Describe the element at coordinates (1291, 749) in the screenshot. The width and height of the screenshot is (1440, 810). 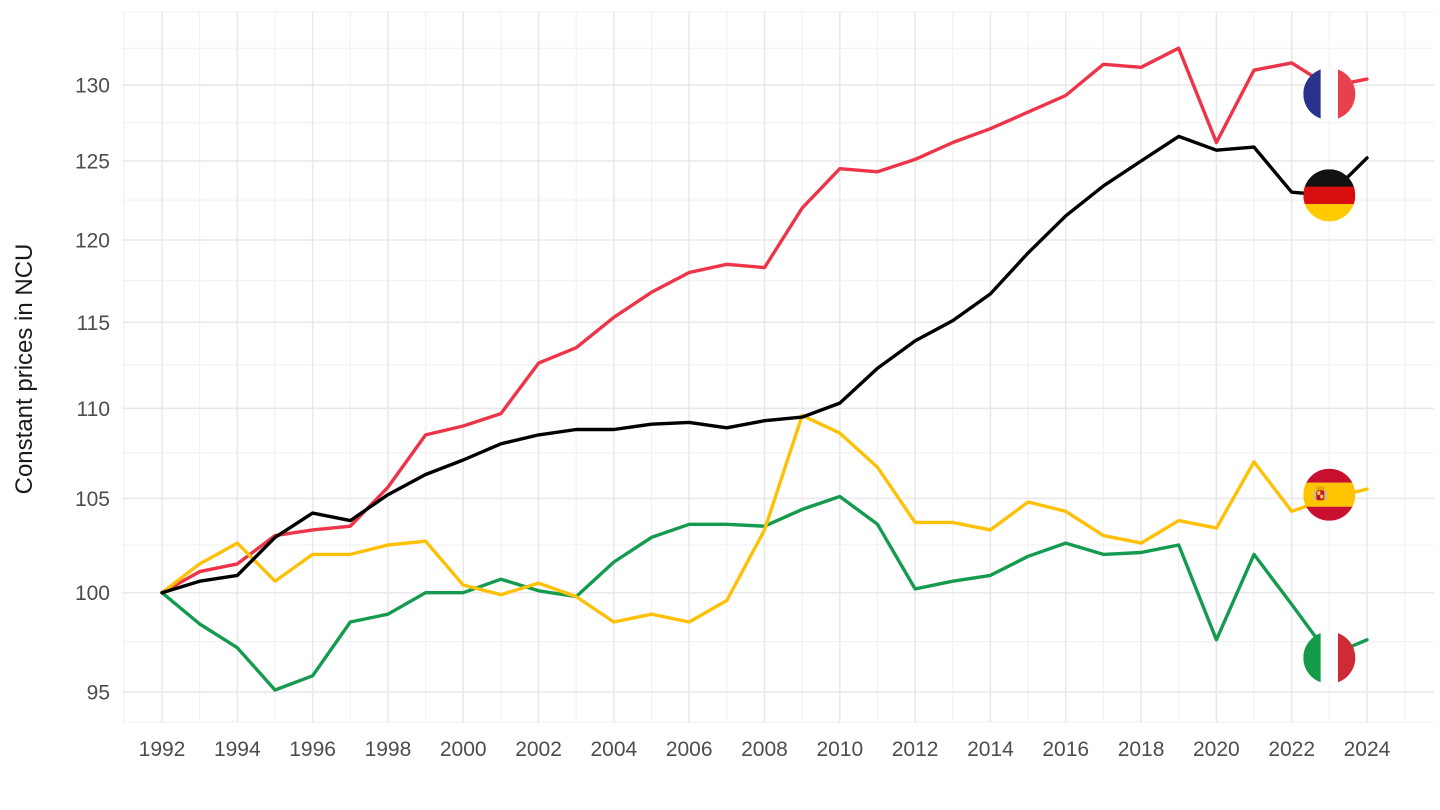
I see `x-tick-label: 2022` at that location.